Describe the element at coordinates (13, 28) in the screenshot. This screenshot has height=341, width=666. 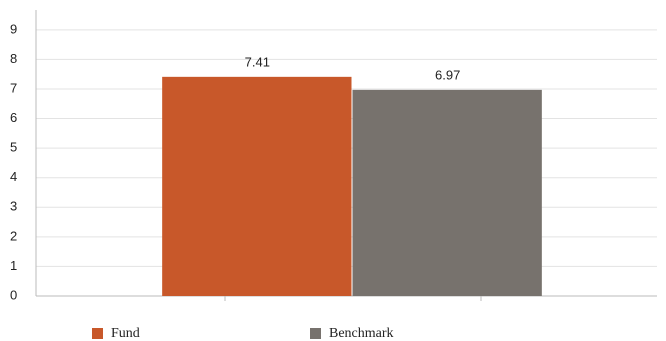
I see `y-tick-label: 9` at that location.